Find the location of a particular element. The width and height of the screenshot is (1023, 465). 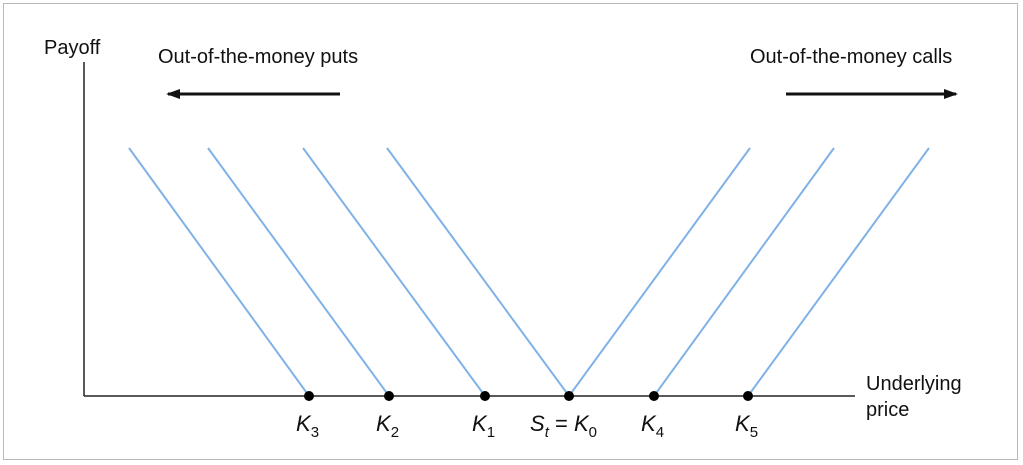

strike-k0-sub: 0 is located at coordinates (593, 432).